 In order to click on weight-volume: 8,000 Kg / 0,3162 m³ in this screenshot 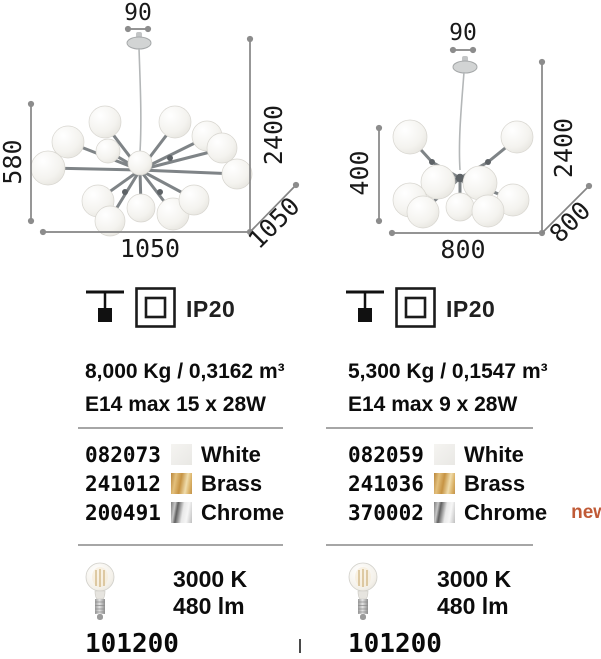, I will do `click(185, 371)`.